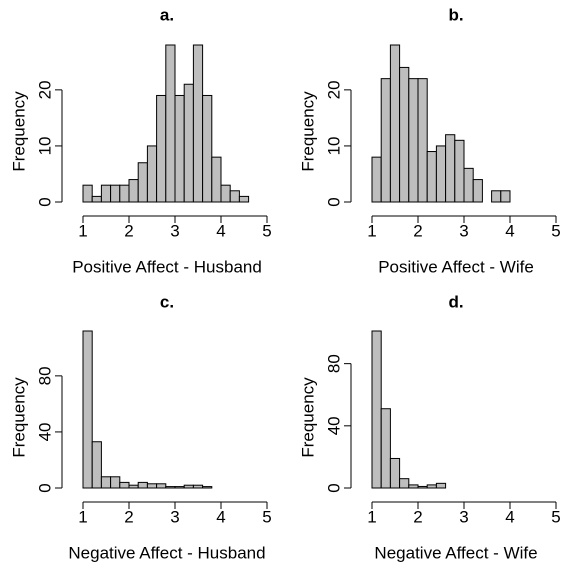  I want to click on panel-title: d., so click(455, 301).